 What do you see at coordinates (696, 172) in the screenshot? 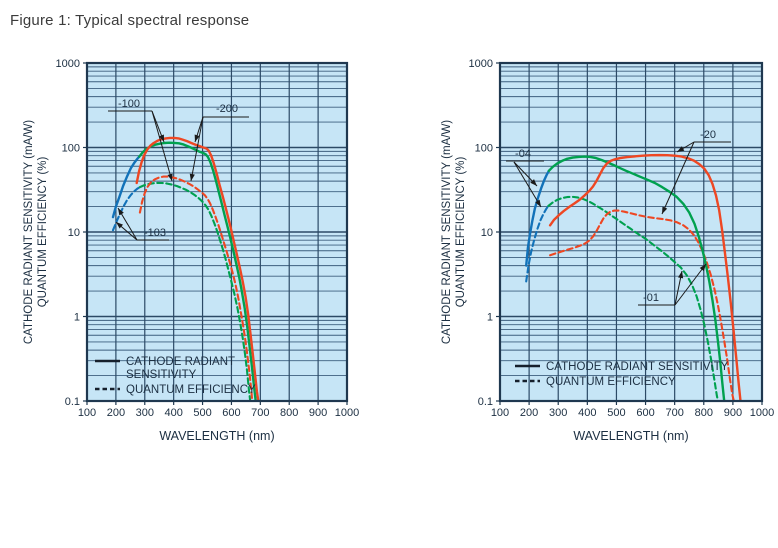
I see `annotation--20: -20` at bounding box center [696, 172].